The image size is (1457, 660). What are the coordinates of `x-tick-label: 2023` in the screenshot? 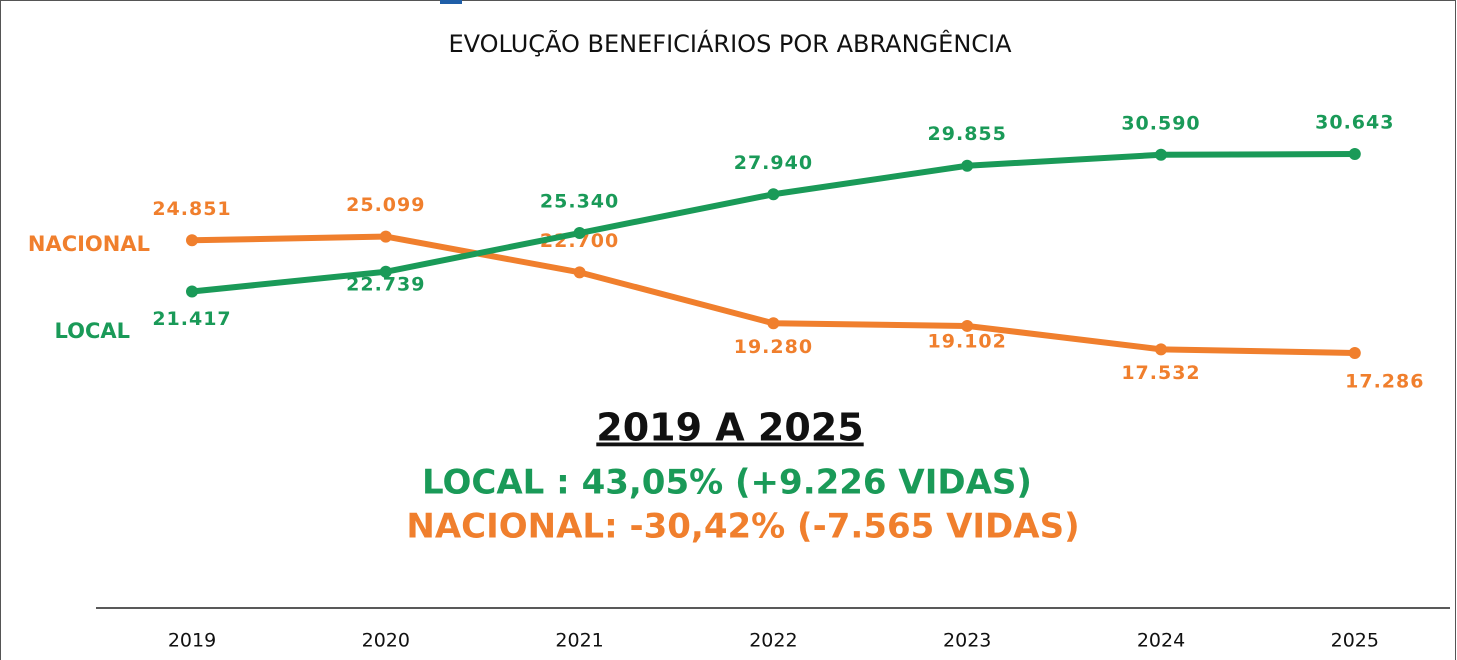 It's located at (967, 641).